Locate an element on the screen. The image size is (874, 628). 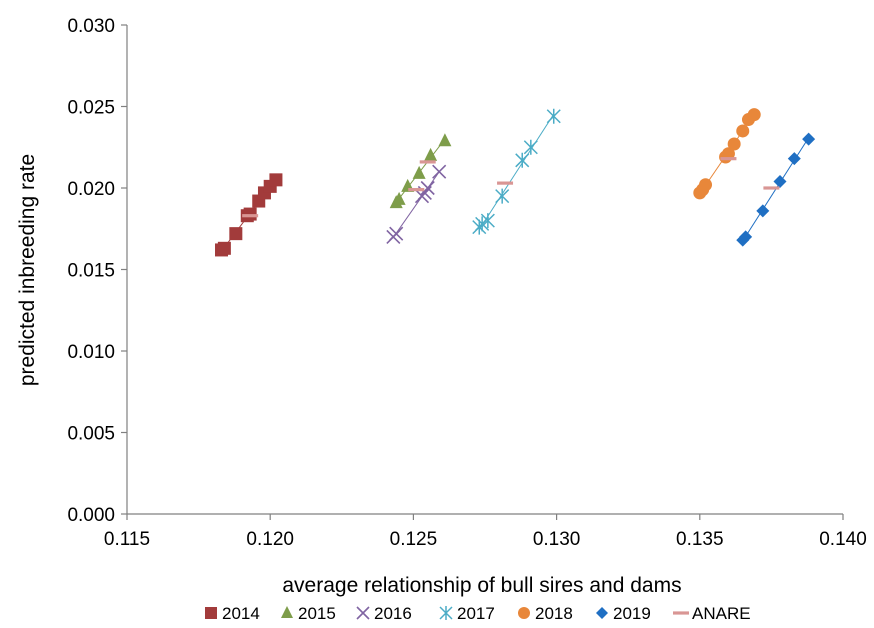
y-tick-label: 0.030 is located at coordinates (91, 26).